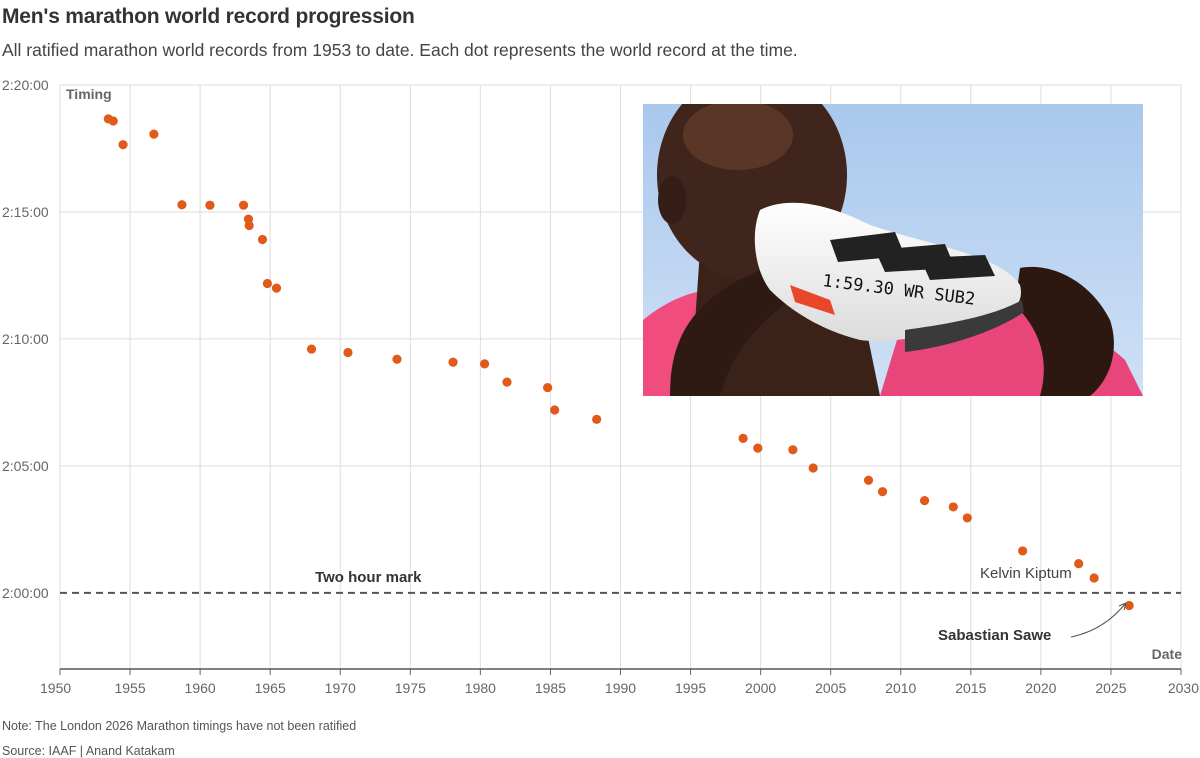  What do you see at coordinates (480, 688) in the screenshot?
I see `x-tick-label: 1980` at bounding box center [480, 688].